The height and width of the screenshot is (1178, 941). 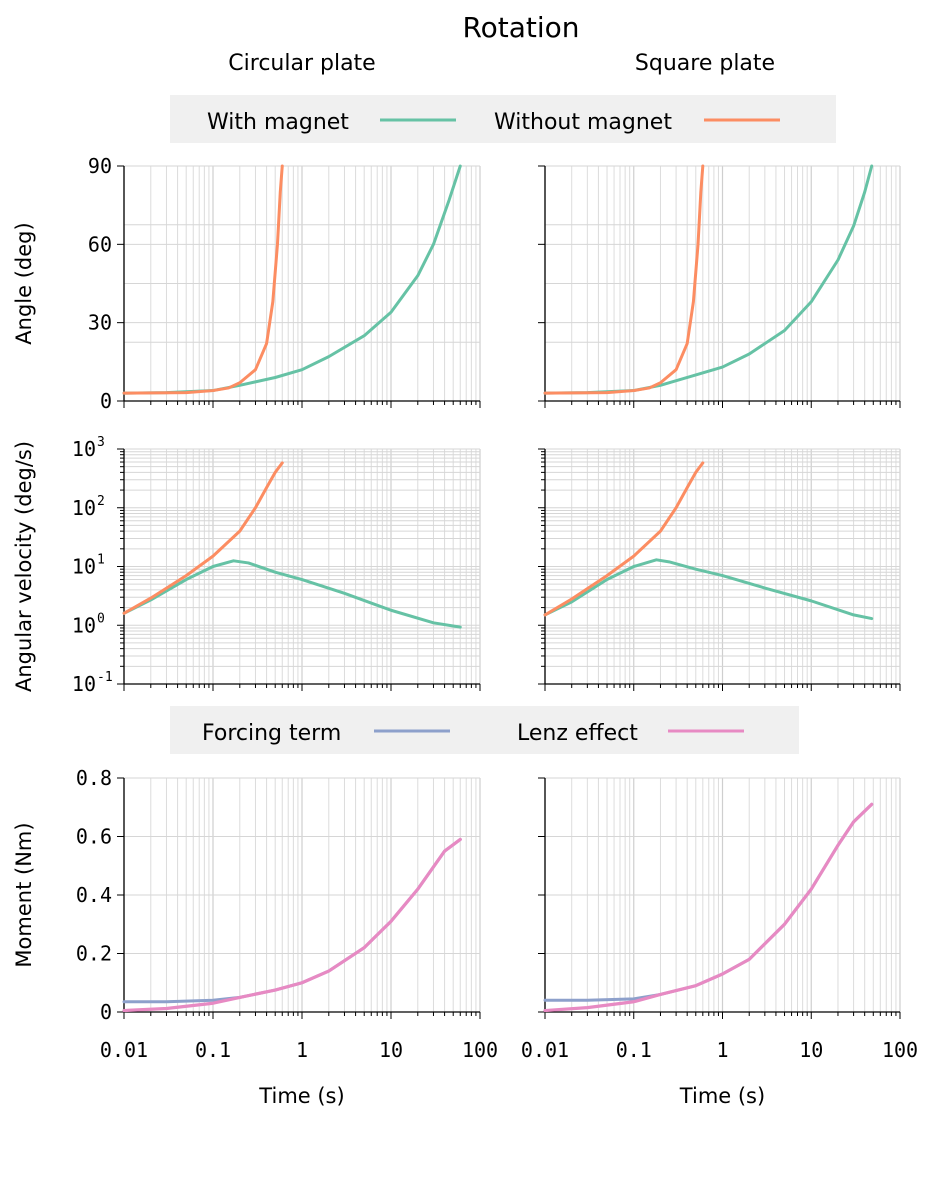 I want to click on y-axis-label: Moment (Nm), so click(x=24, y=894).